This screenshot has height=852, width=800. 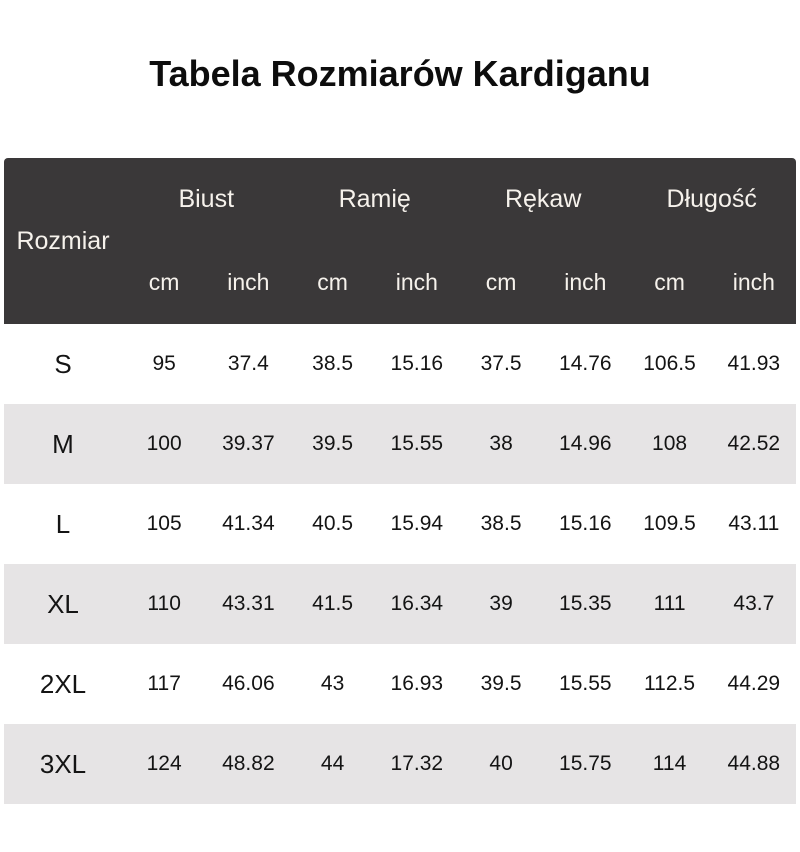 I want to click on measurement-value: 15.94, so click(x=417, y=523).